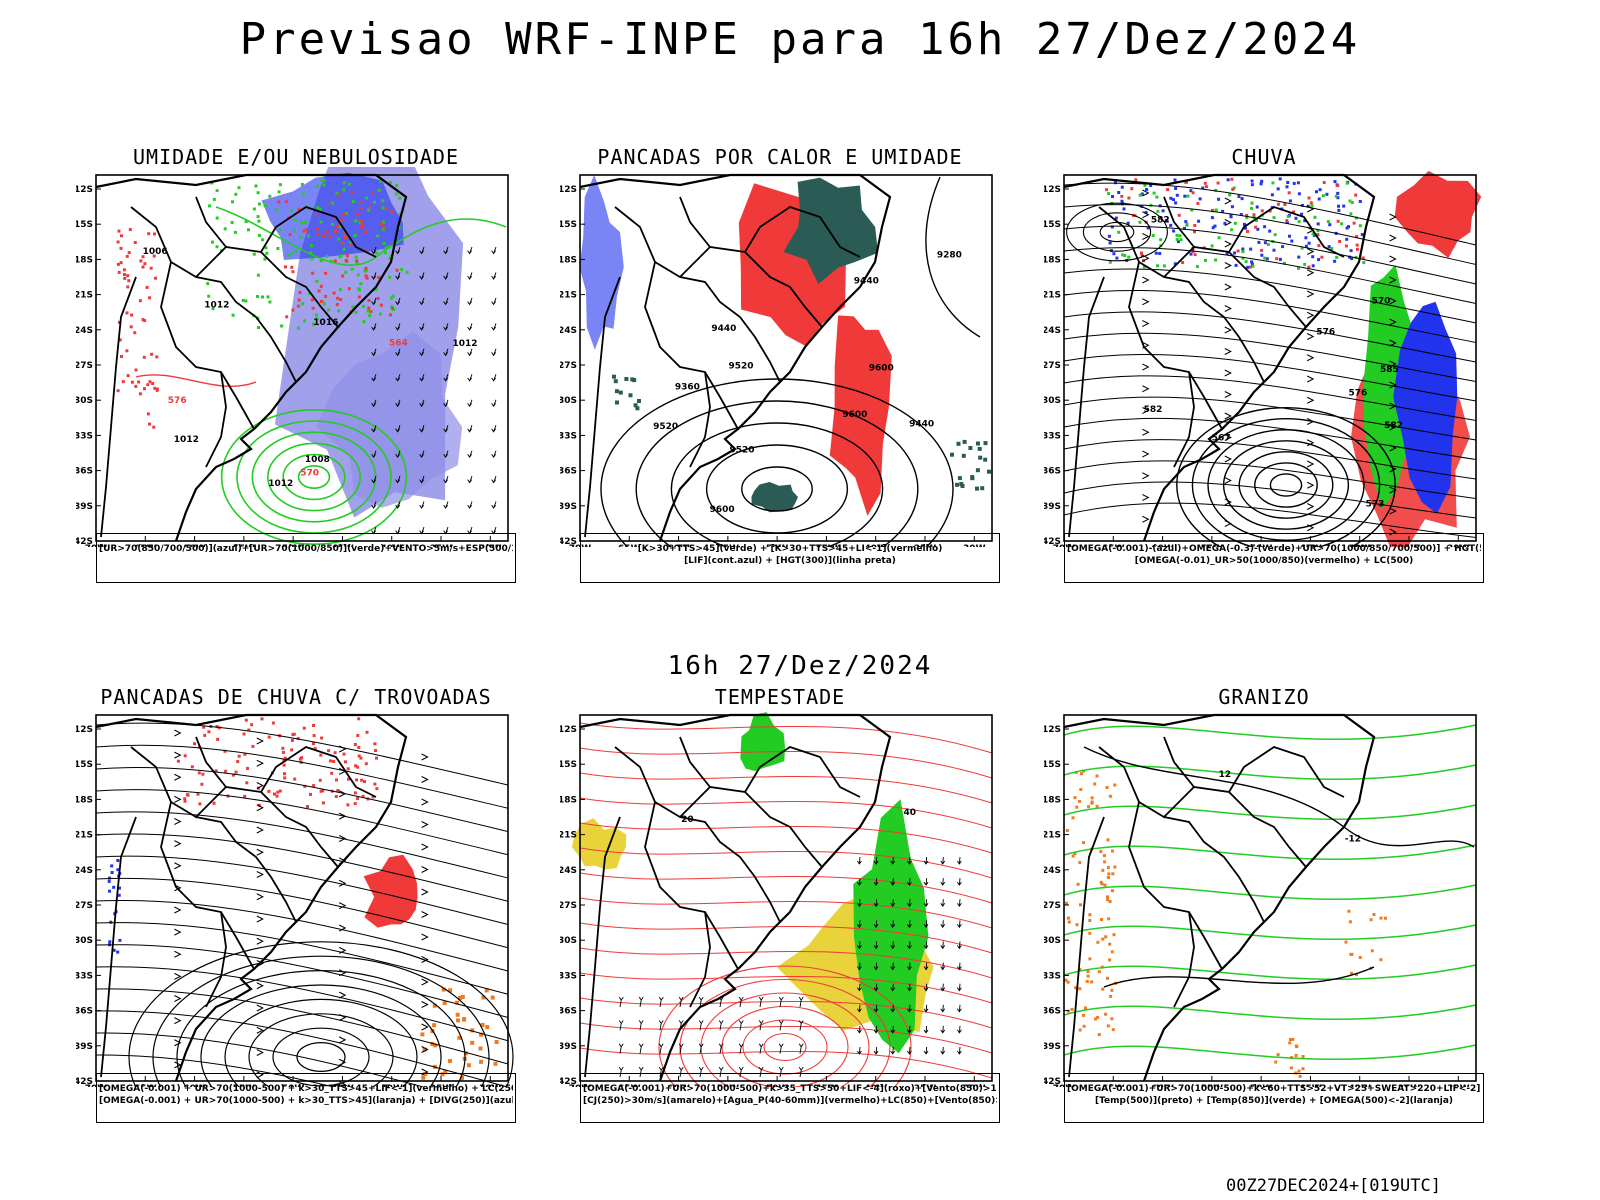 Image resolution: width=1600 pixels, height=1200 pixels. I want to click on streamline-ring, so click(321, 1057).